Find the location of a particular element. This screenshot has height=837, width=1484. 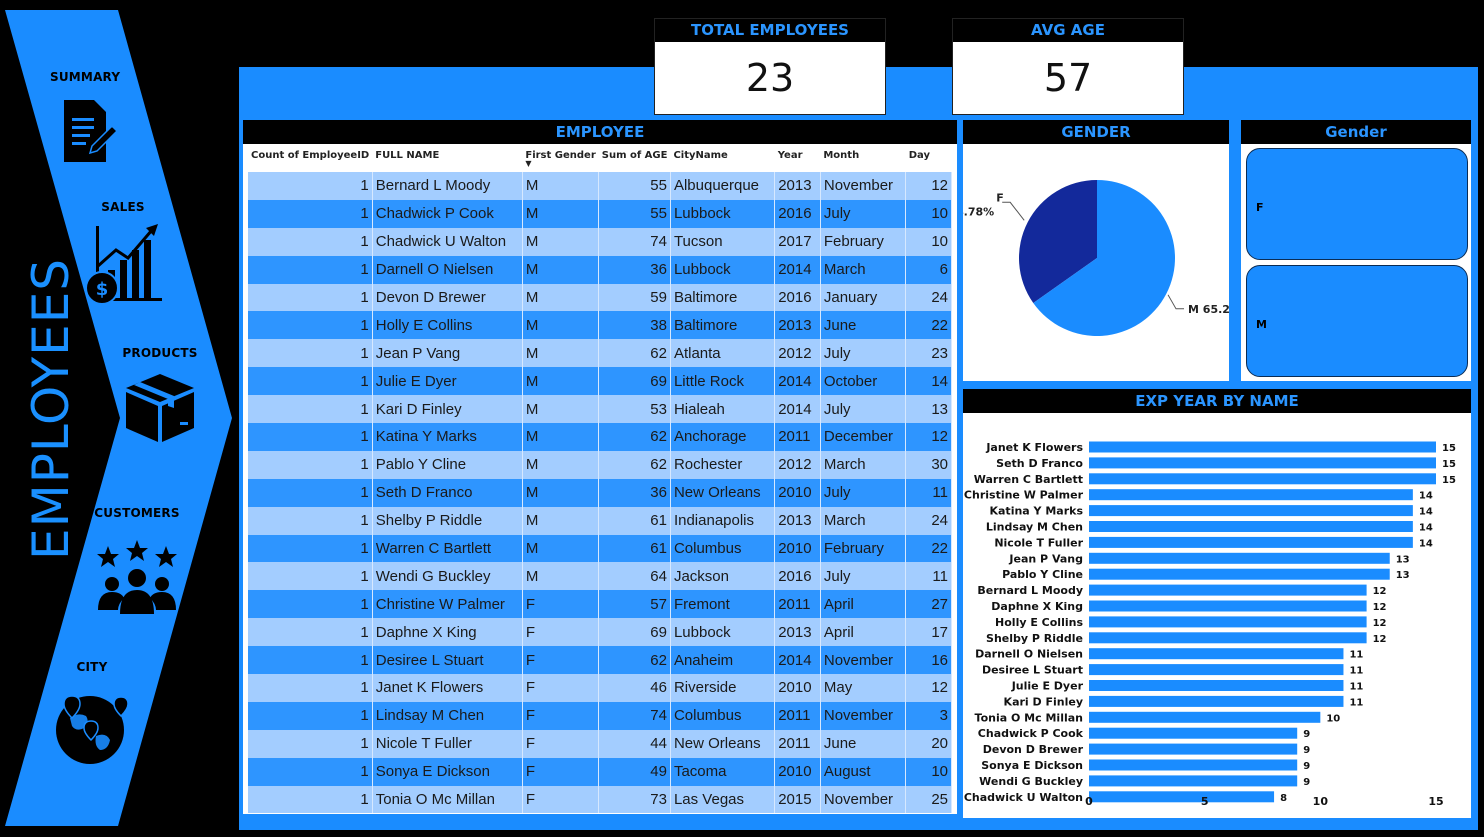

box-icon is located at coordinates (160, 408).